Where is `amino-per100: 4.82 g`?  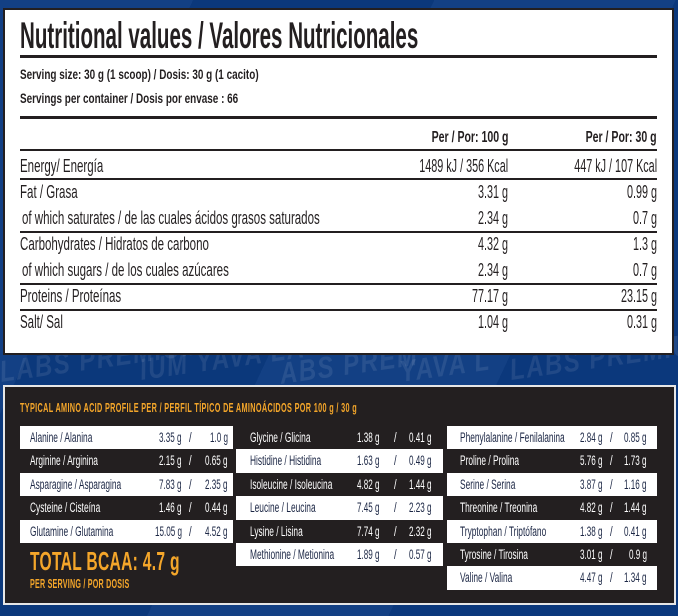 amino-per100: 4.82 g is located at coordinates (368, 484).